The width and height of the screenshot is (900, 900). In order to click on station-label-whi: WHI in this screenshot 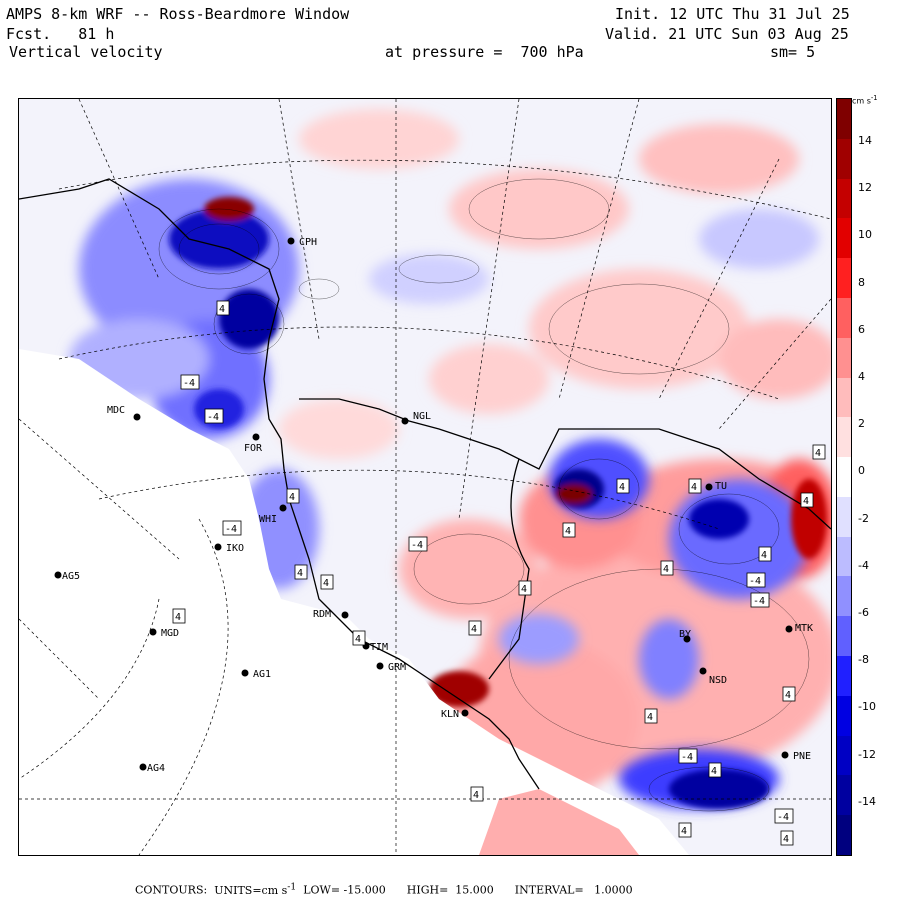, I will do `click(268, 519)`.